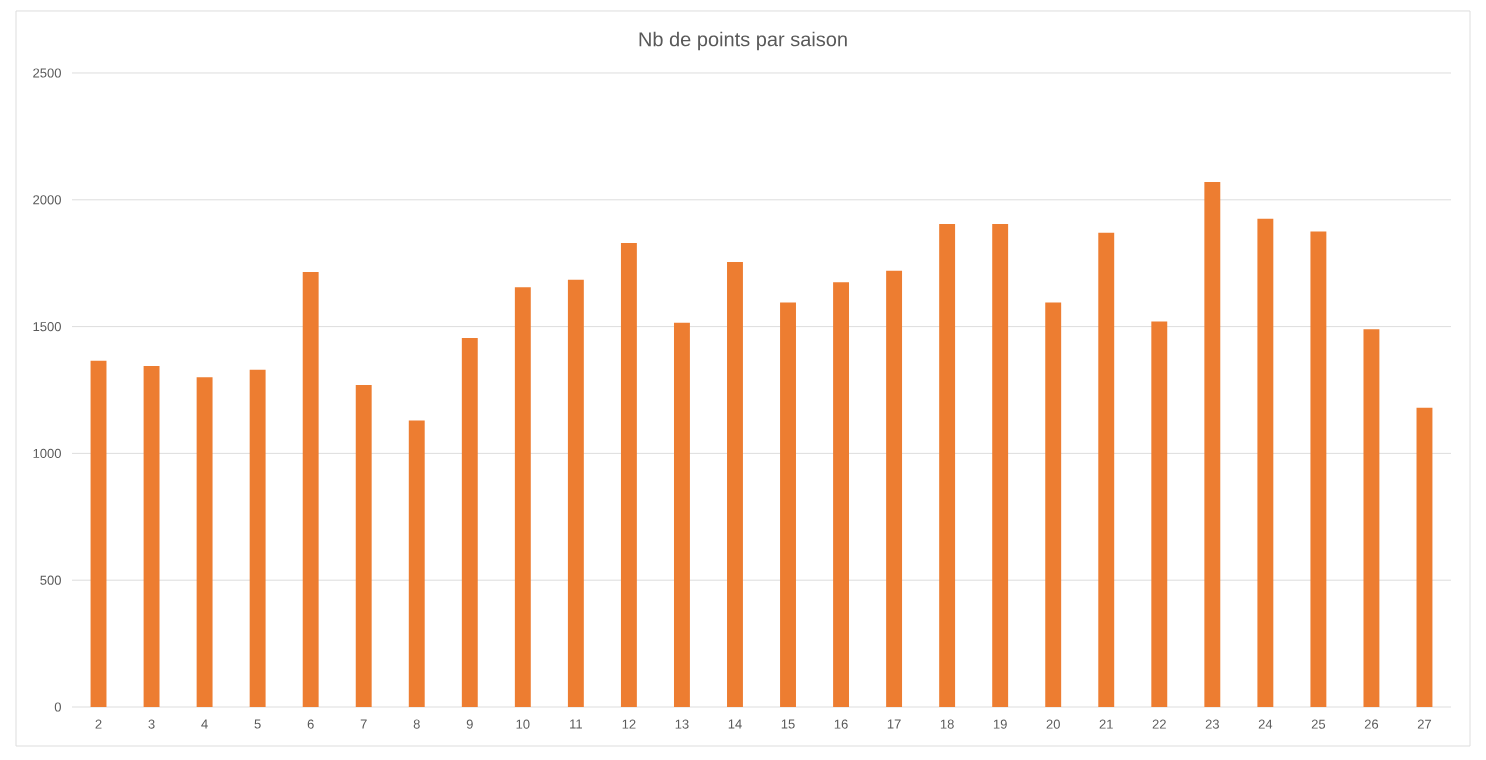 The image size is (1486, 760). Describe the element at coordinates (735, 724) in the screenshot. I see `x-tick-label: 14` at that location.